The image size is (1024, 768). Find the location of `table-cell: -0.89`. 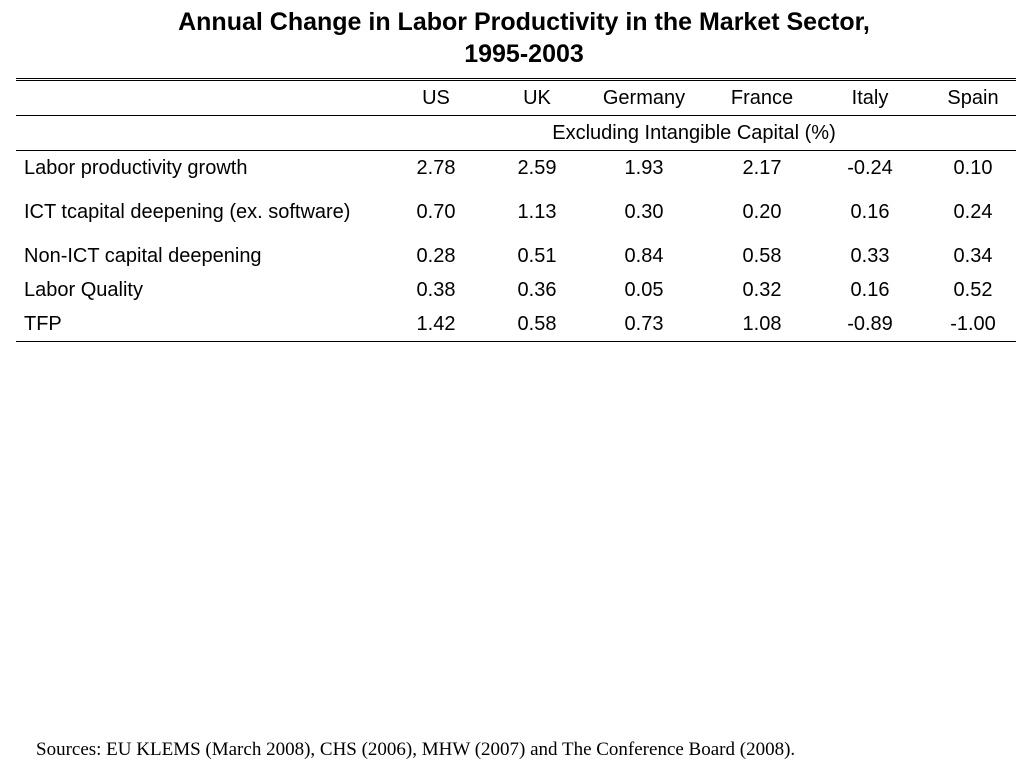

table-cell: -0.89 is located at coordinates (870, 324).